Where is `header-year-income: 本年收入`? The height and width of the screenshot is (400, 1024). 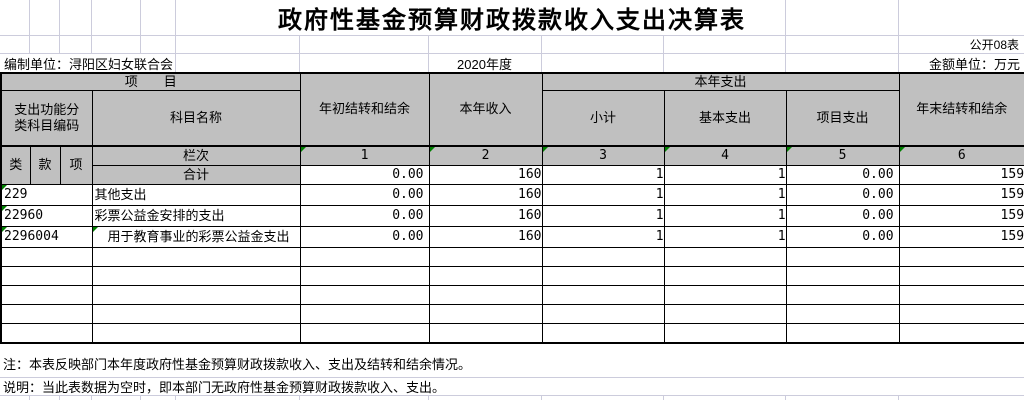 header-year-income: 本年收入 is located at coordinates (485, 109).